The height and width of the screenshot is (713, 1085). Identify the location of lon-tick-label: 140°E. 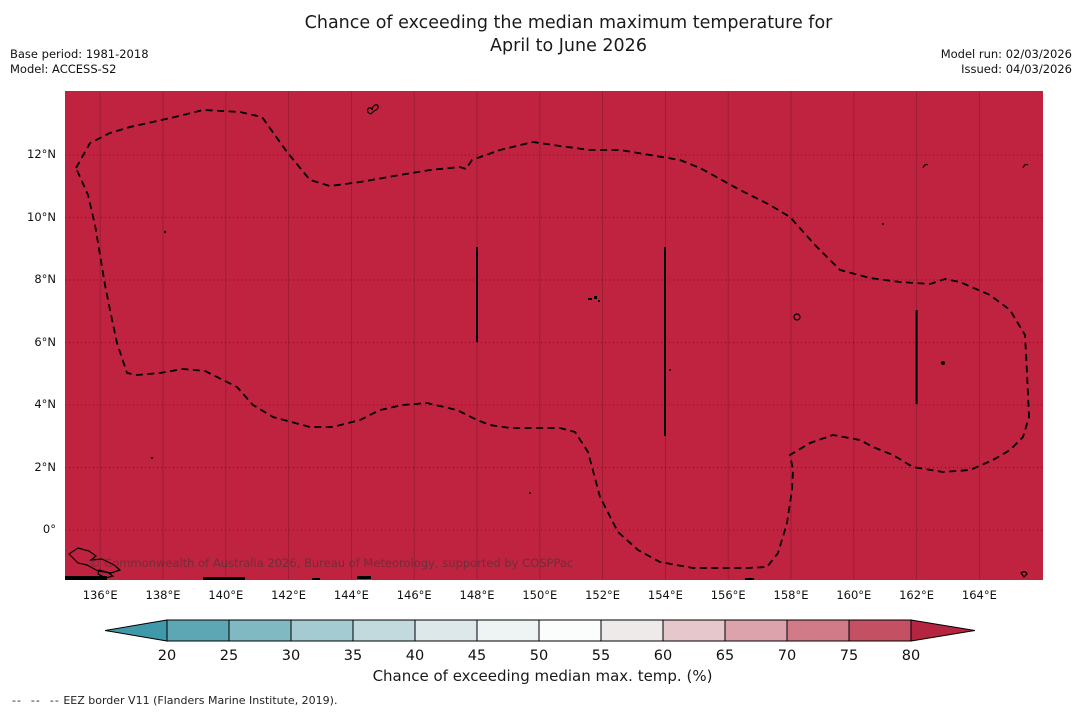
(226, 595).